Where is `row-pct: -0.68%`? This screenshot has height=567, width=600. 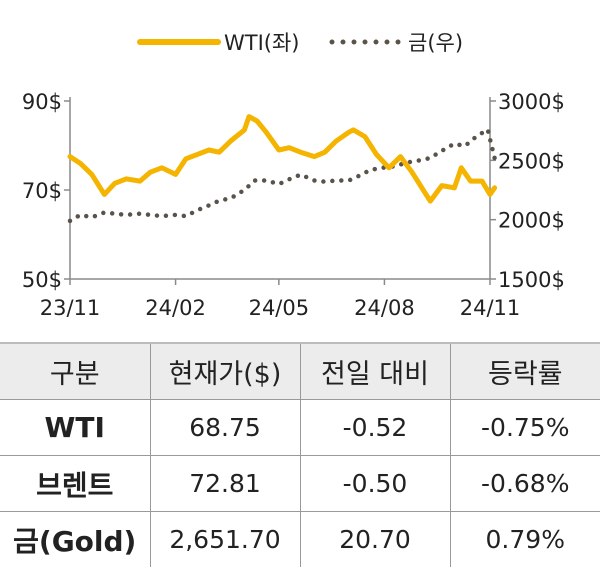 row-pct: -0.68% is located at coordinates (525, 484).